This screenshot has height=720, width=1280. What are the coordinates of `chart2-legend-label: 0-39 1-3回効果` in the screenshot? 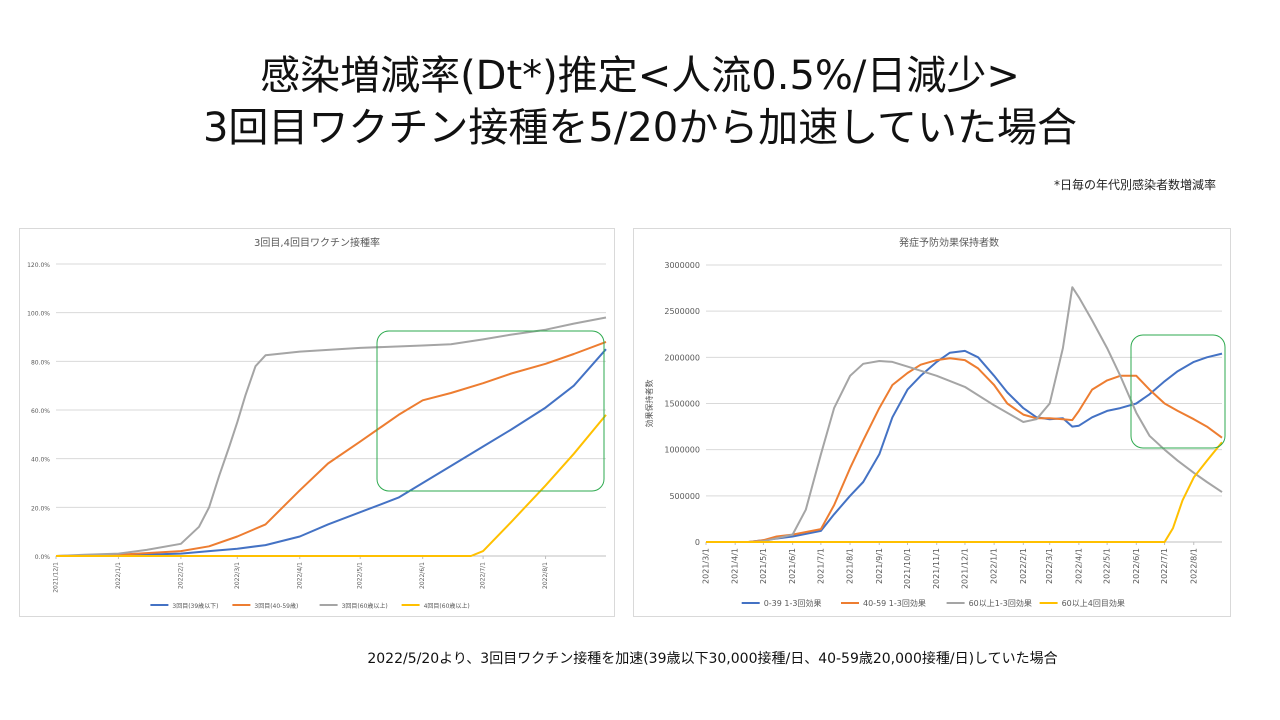 It's located at (793, 603).